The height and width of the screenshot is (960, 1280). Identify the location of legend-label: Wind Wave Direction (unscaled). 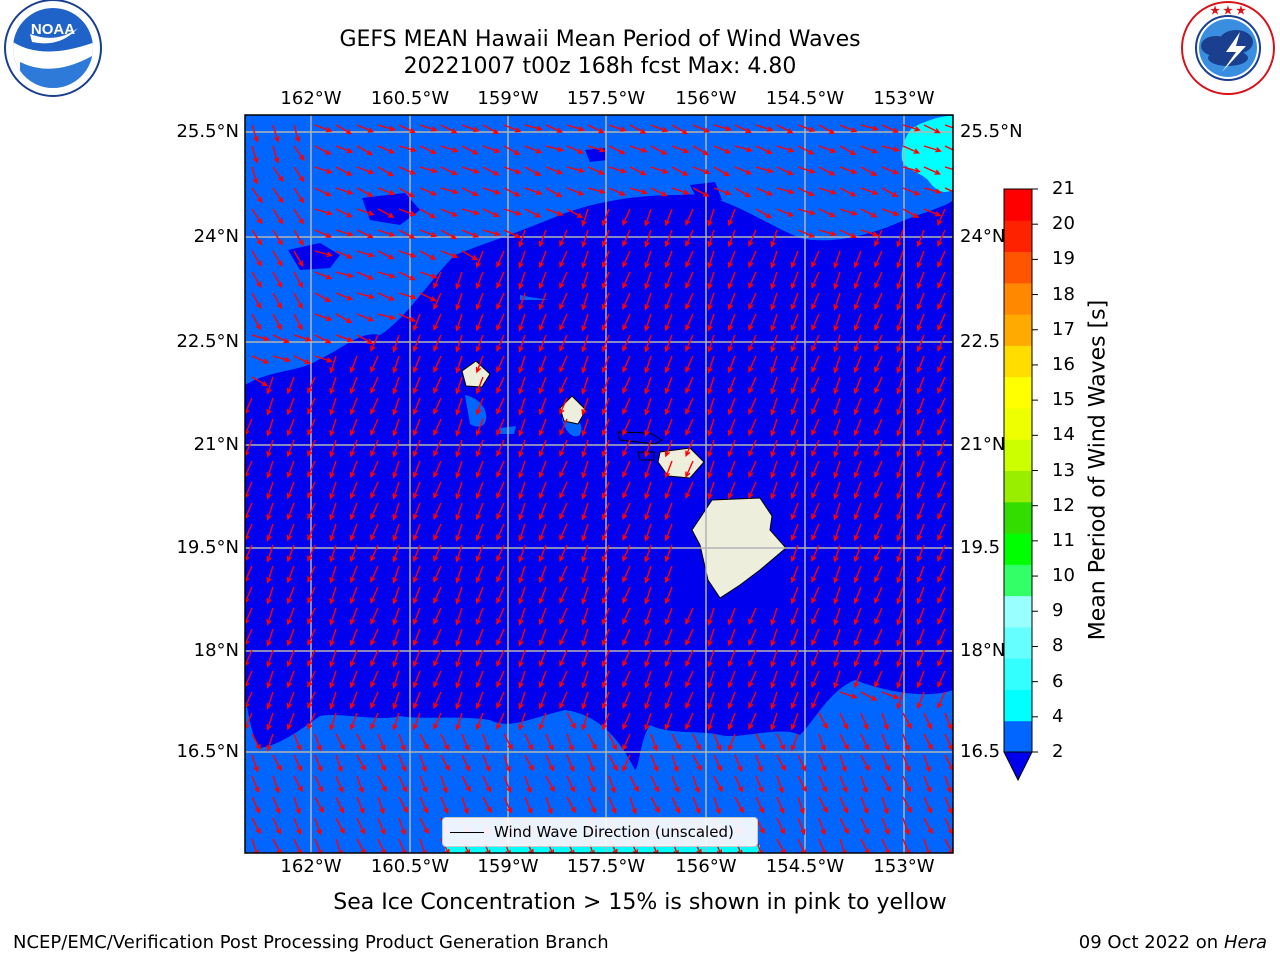
(614, 832).